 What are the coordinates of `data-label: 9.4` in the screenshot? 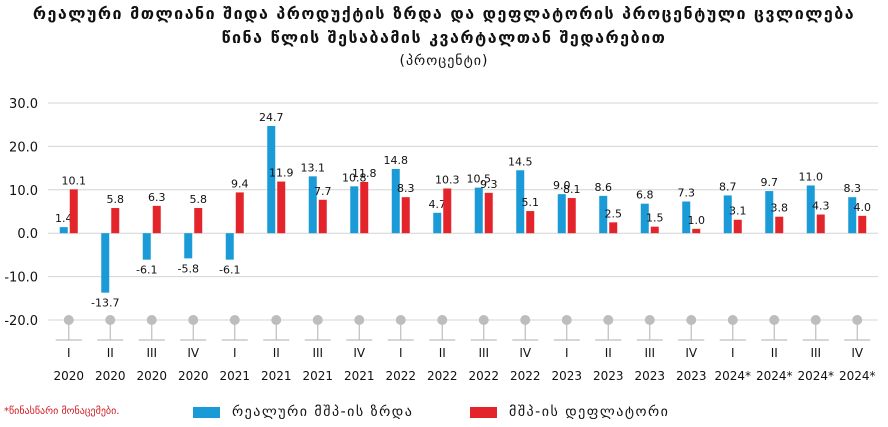 It's located at (240, 183).